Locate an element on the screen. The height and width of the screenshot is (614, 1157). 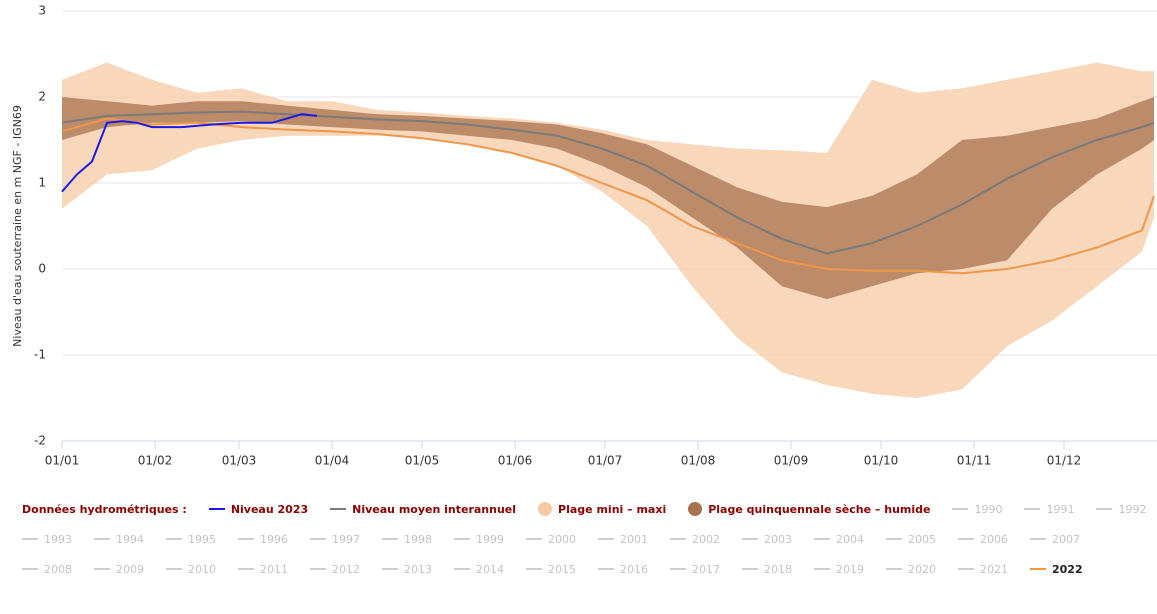
legend-label: 1994 is located at coordinates (130, 539).